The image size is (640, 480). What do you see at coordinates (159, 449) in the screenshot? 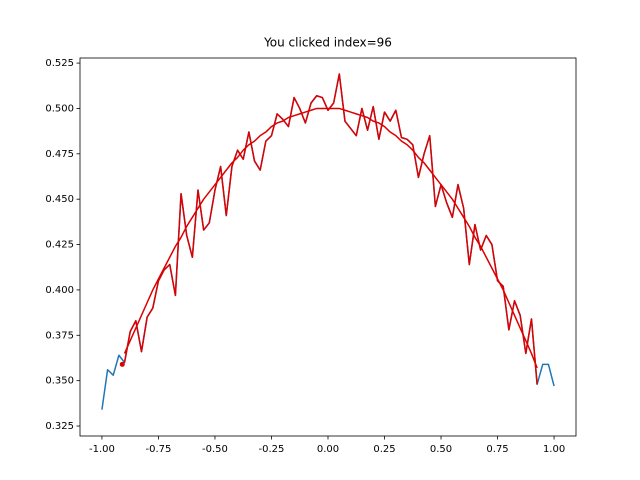
I see `x-tick-label: -0.75` at bounding box center [159, 449].